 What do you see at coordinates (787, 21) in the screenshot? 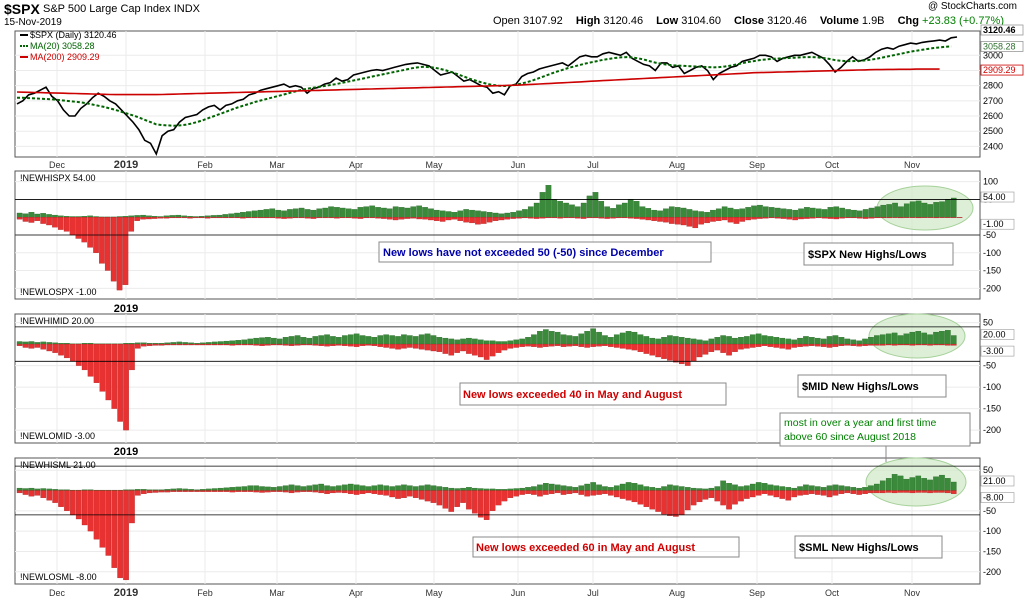
I see `close-value: 3120.46` at bounding box center [787, 21].